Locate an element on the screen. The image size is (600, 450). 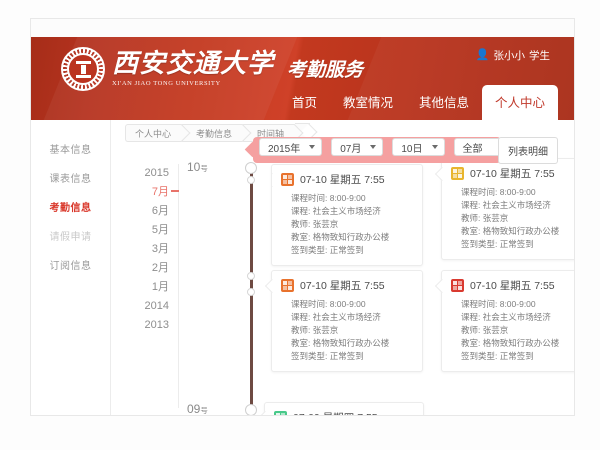
year-month-rail: 2015 7月 6月 5月 3月 2月 1月 2014 2013 is located at coordinates (145, 286).